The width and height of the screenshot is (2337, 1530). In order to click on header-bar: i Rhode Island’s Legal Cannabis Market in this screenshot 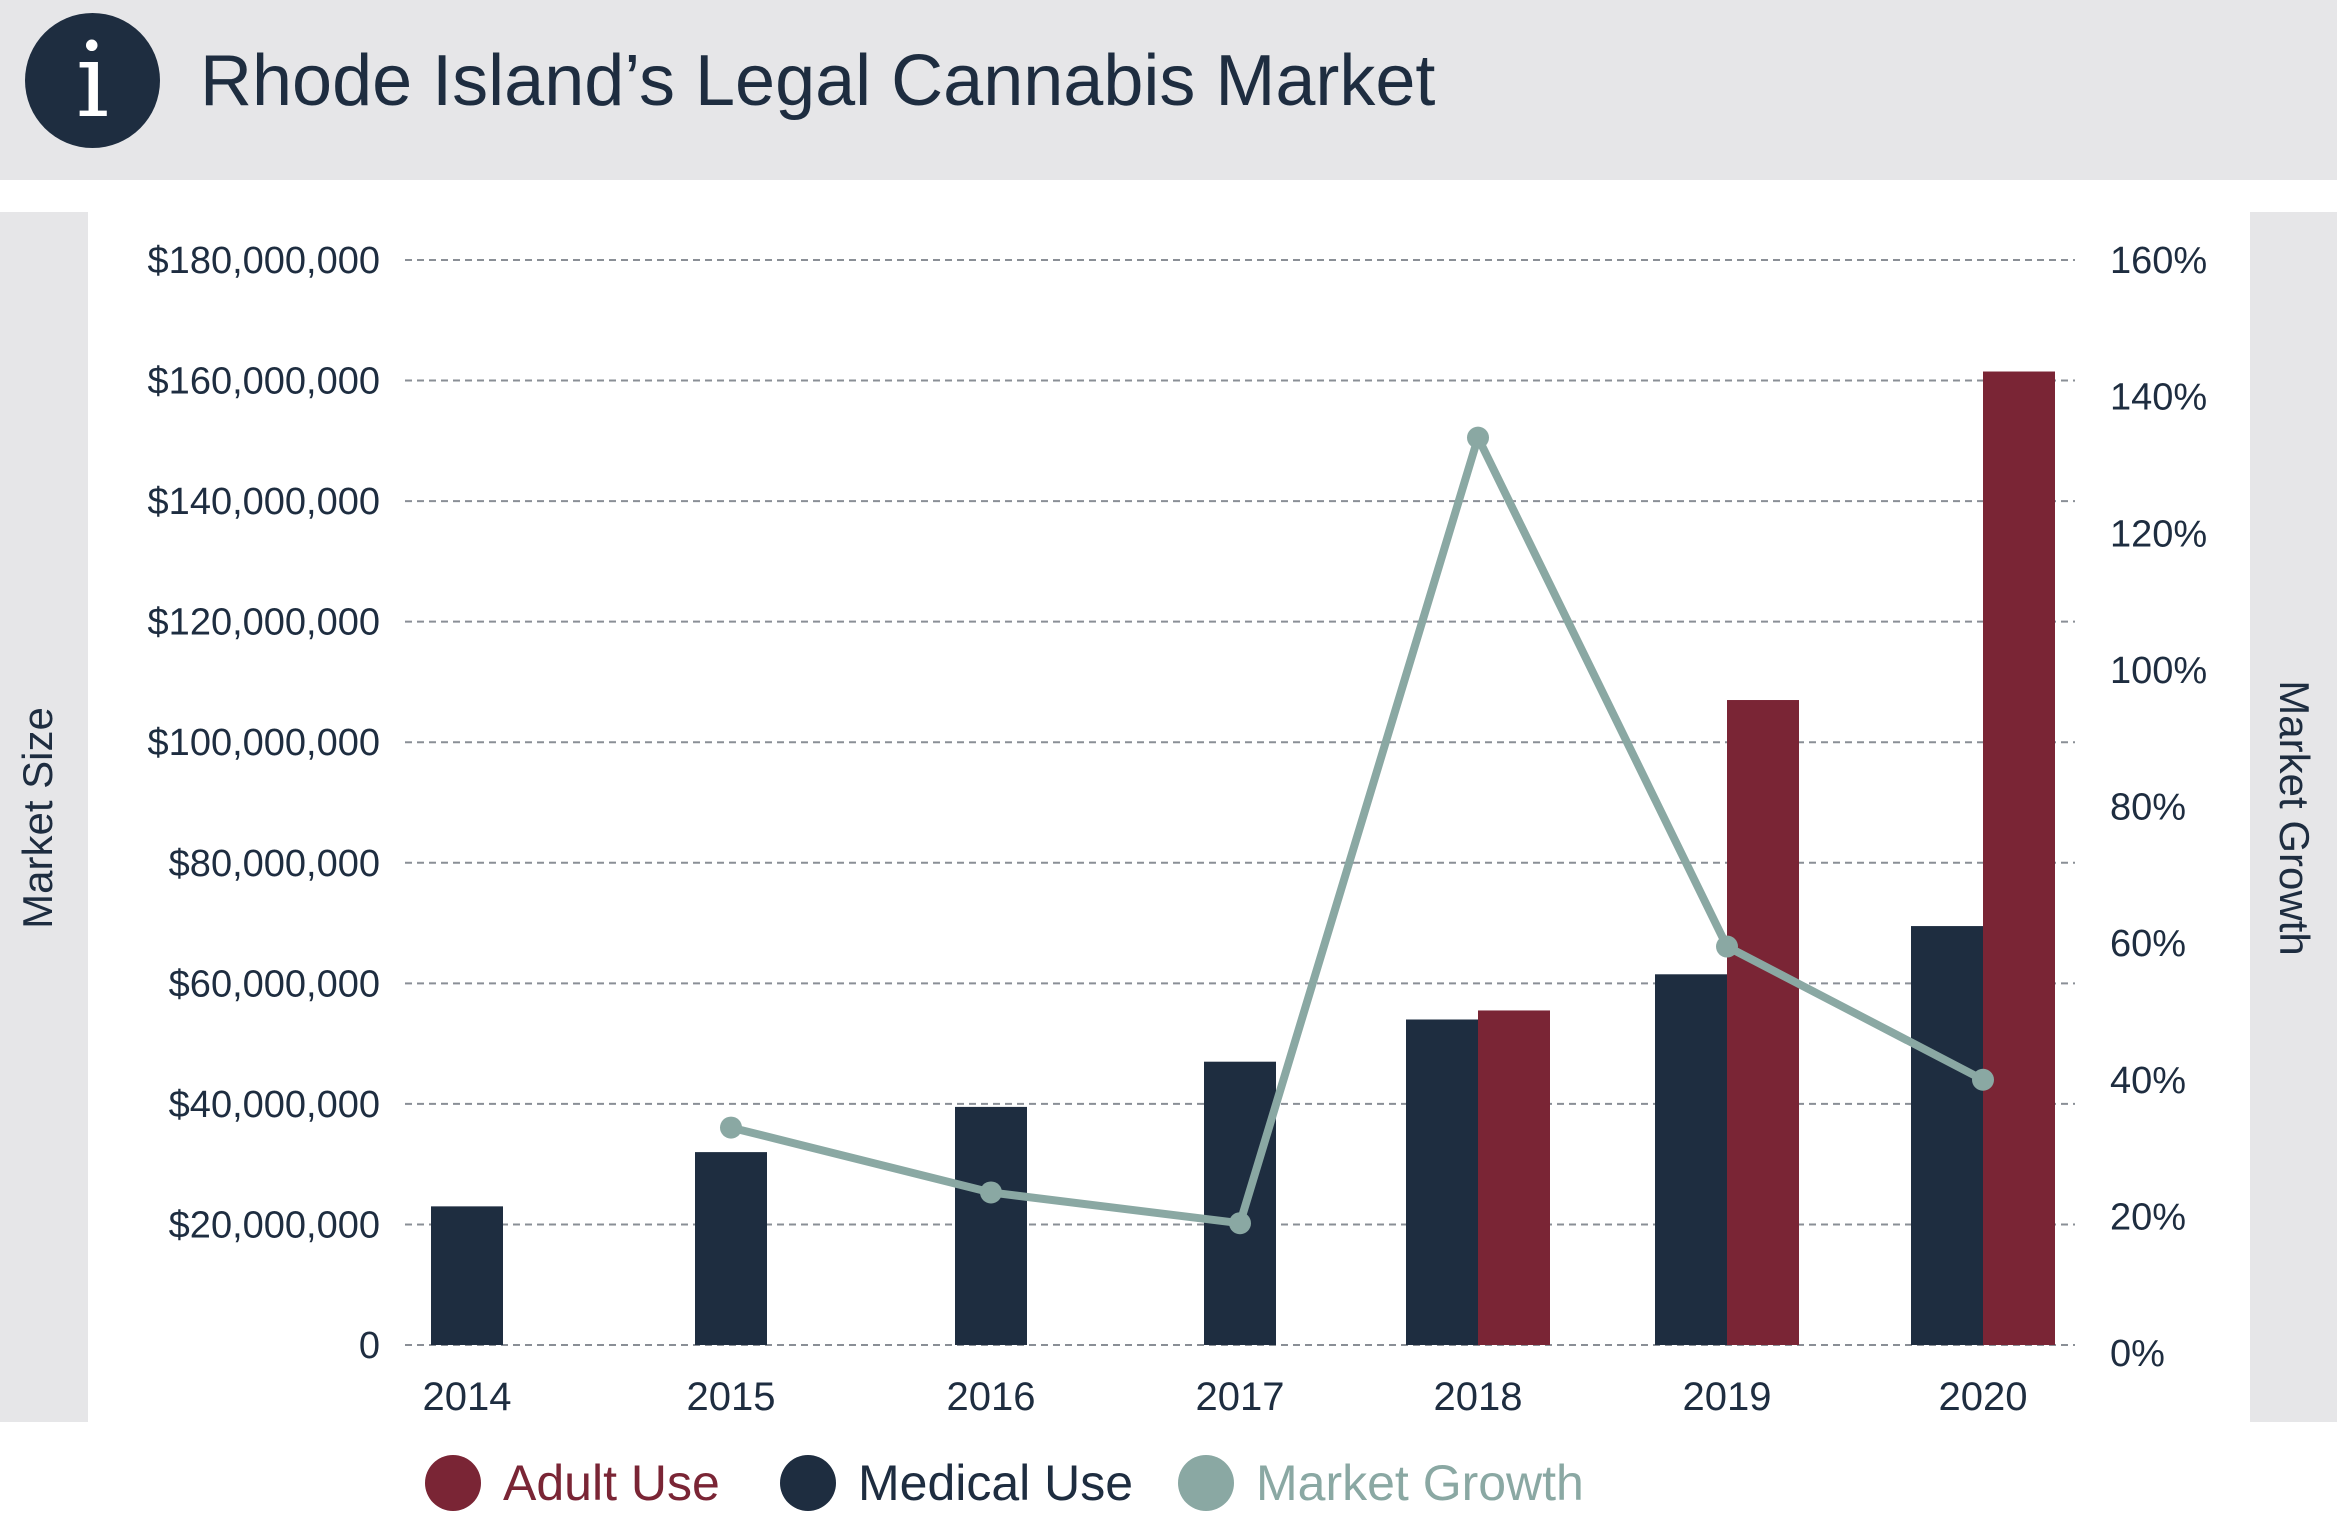, I will do `click(1168, 90)`.